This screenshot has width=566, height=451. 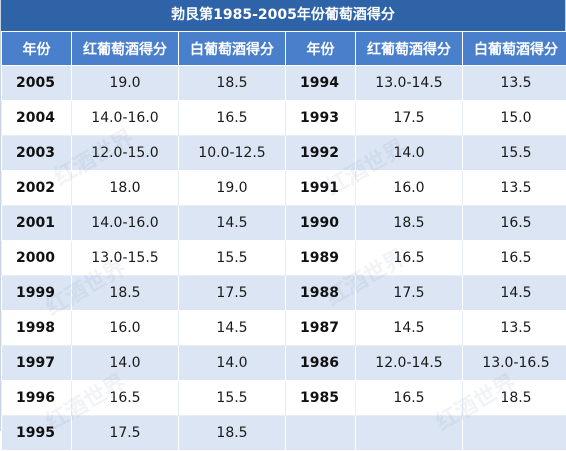 I want to click on table-row: 1995 17.5 18.5, so click(x=284, y=433).